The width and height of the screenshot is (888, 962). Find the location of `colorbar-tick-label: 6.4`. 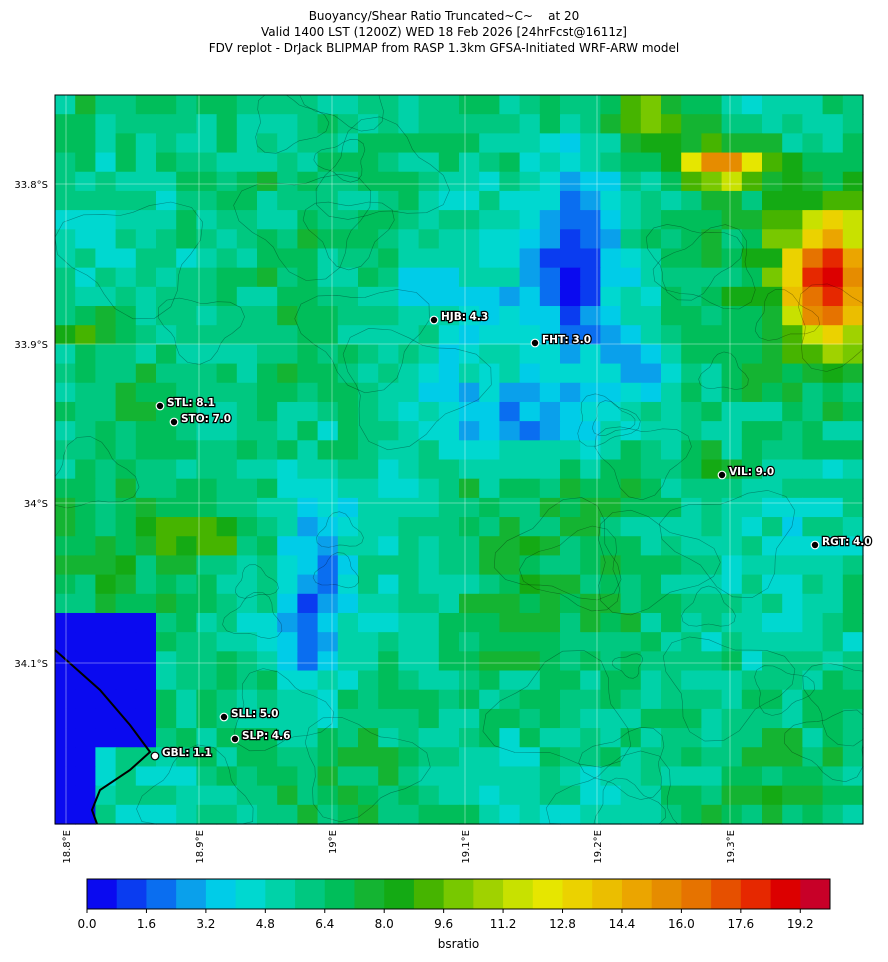

colorbar-tick-label: 6.4 is located at coordinates (324, 924).